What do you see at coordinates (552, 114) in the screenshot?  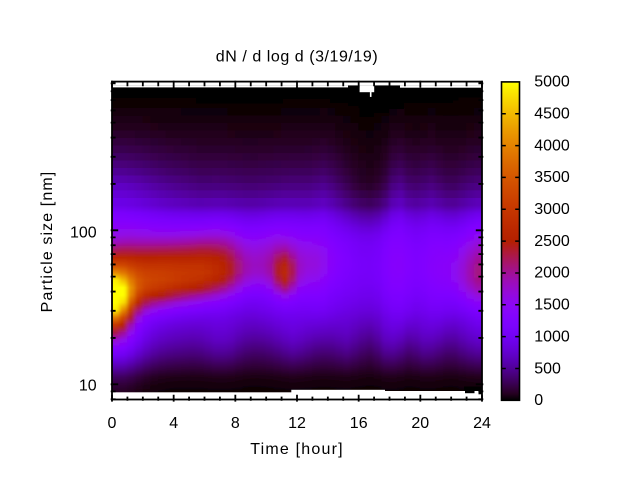 I see `svg-text: 4500` at bounding box center [552, 114].